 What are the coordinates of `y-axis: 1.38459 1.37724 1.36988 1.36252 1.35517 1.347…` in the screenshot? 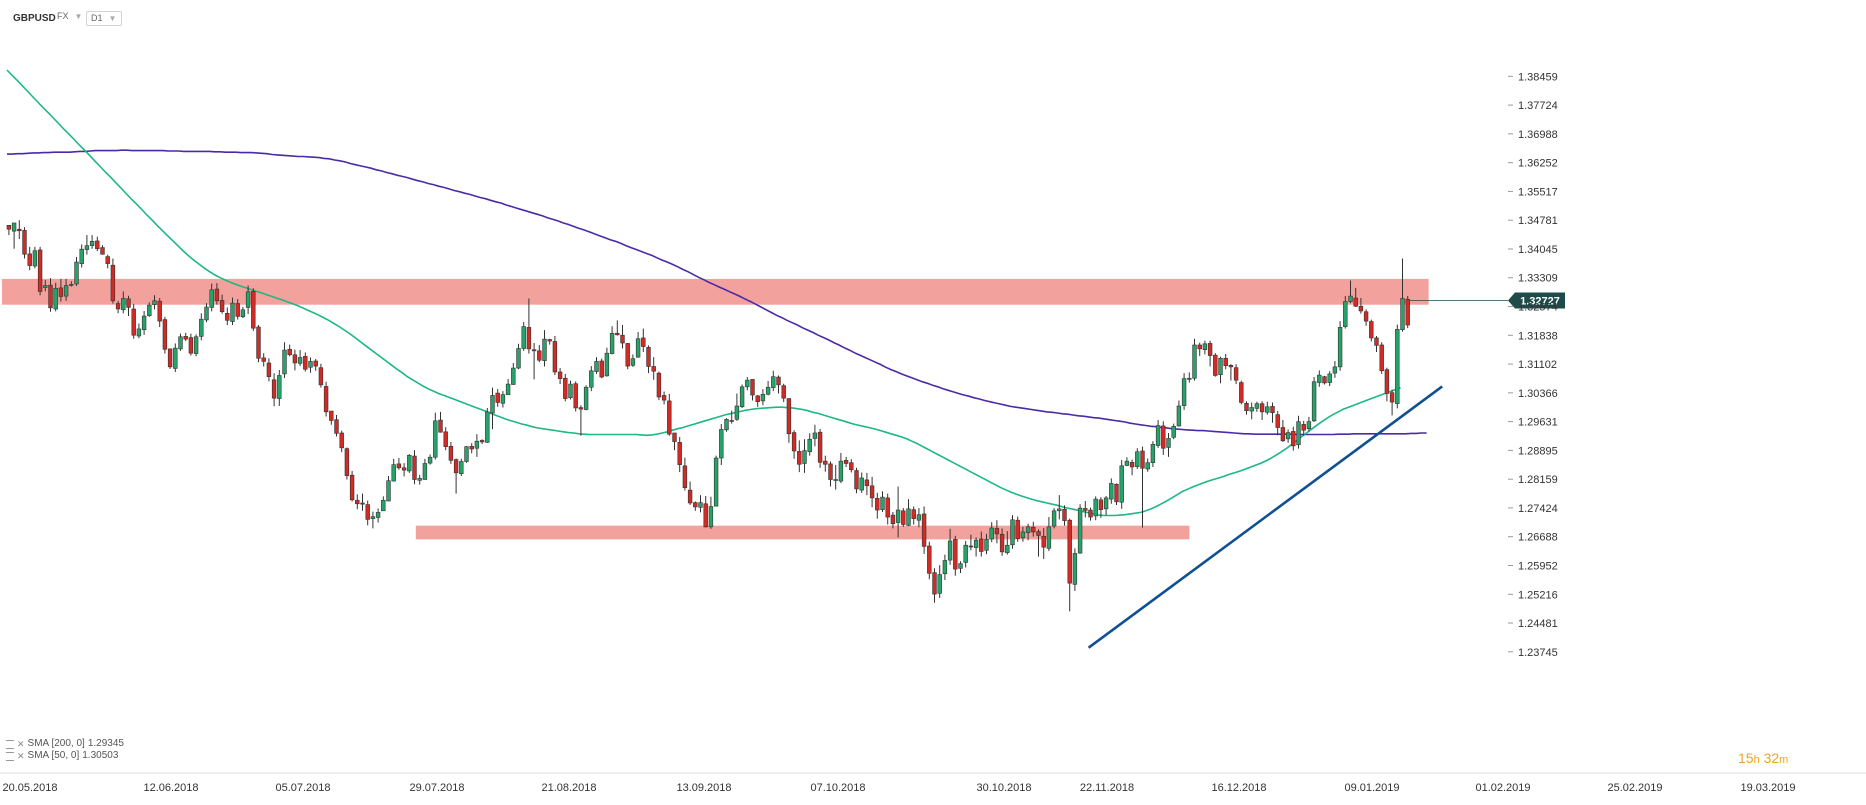 It's located at (1533, 365).